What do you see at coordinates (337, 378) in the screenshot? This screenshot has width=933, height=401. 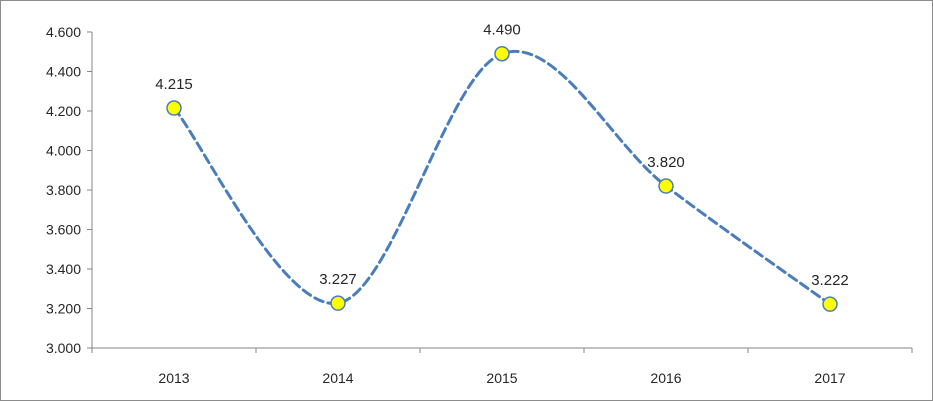 I see `x-tick-label: 2014` at bounding box center [337, 378].